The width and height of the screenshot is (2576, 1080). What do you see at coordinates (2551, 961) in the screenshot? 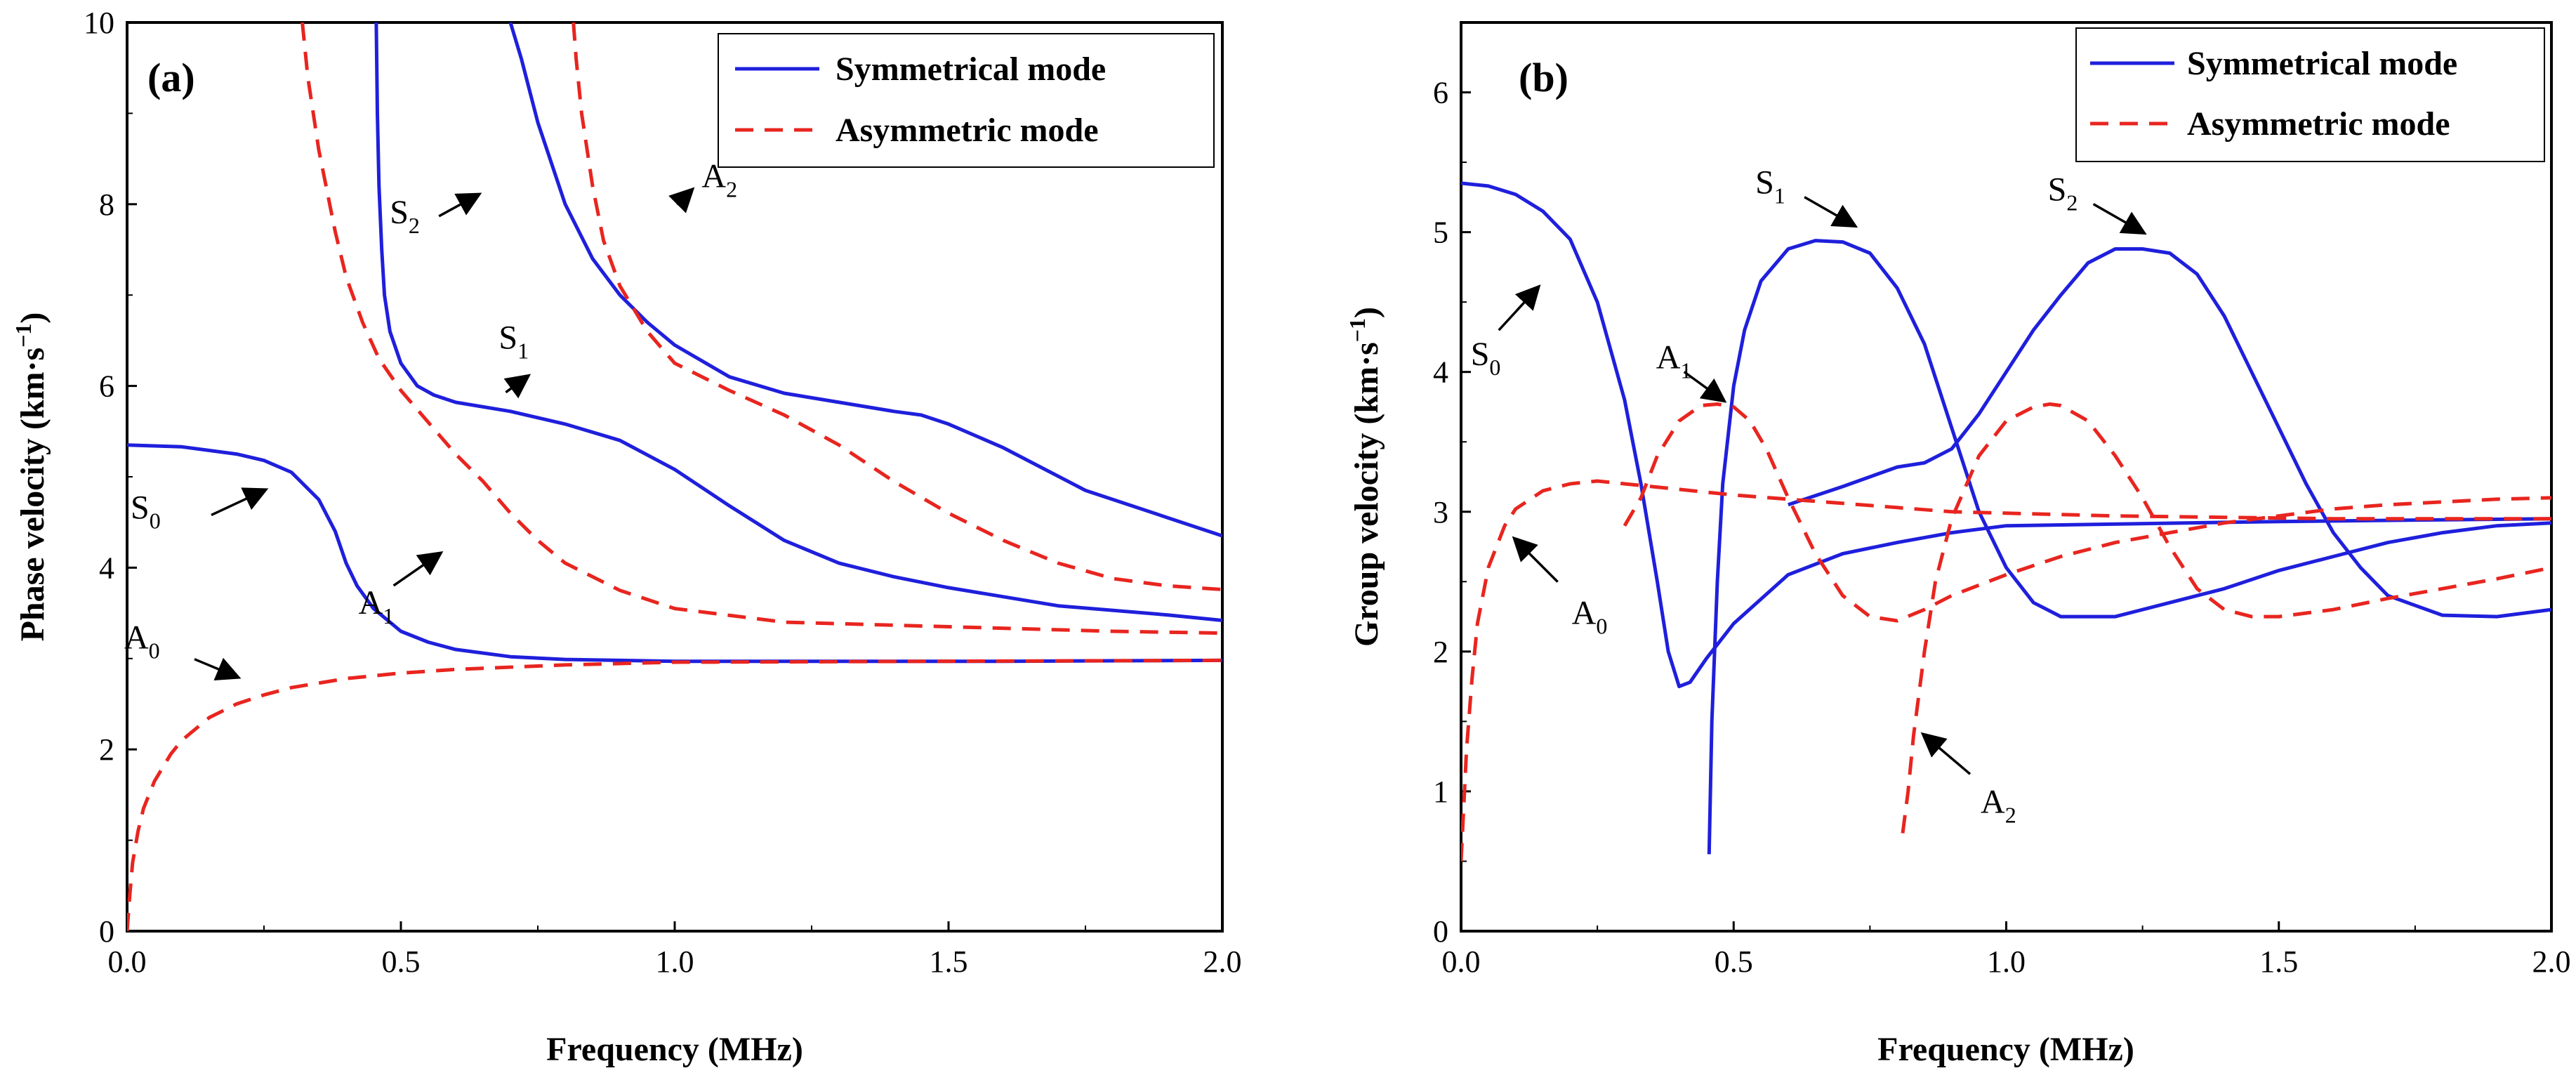
I see `x-tick-label-b-4: 2.0` at bounding box center [2551, 961].